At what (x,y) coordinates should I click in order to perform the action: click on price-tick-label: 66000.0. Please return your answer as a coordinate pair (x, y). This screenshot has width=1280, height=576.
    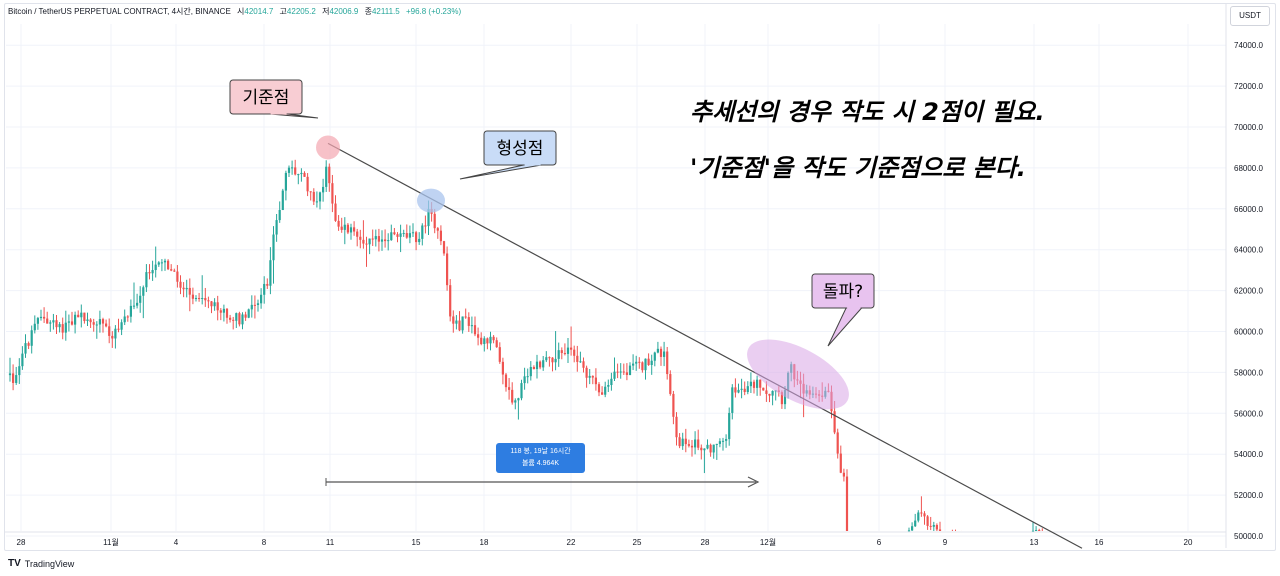
    Looking at the image, I should click on (1248, 209).